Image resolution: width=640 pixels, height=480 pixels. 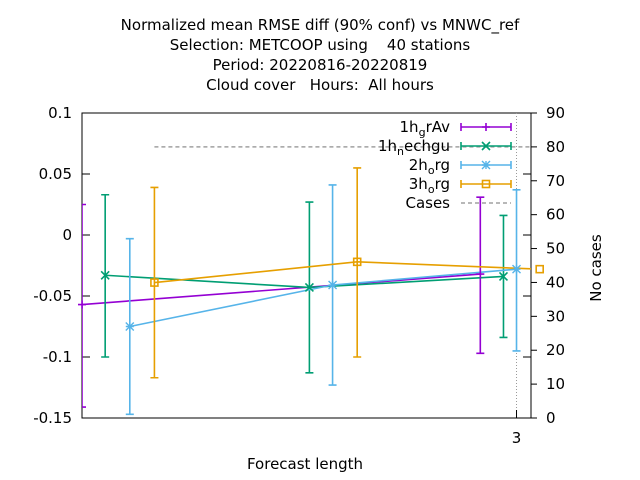 What do you see at coordinates (320, 45) in the screenshot?
I see `chart-title-line-2: Selection: METCOOP using 40 stations` at bounding box center [320, 45].